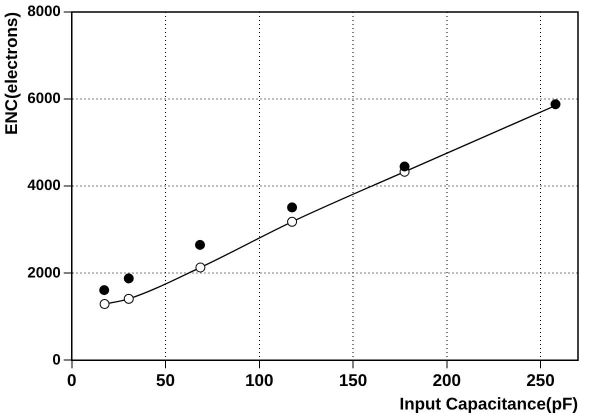 The height and width of the screenshot is (415, 594). I want to click on x-tick-label: 200, so click(446, 380).